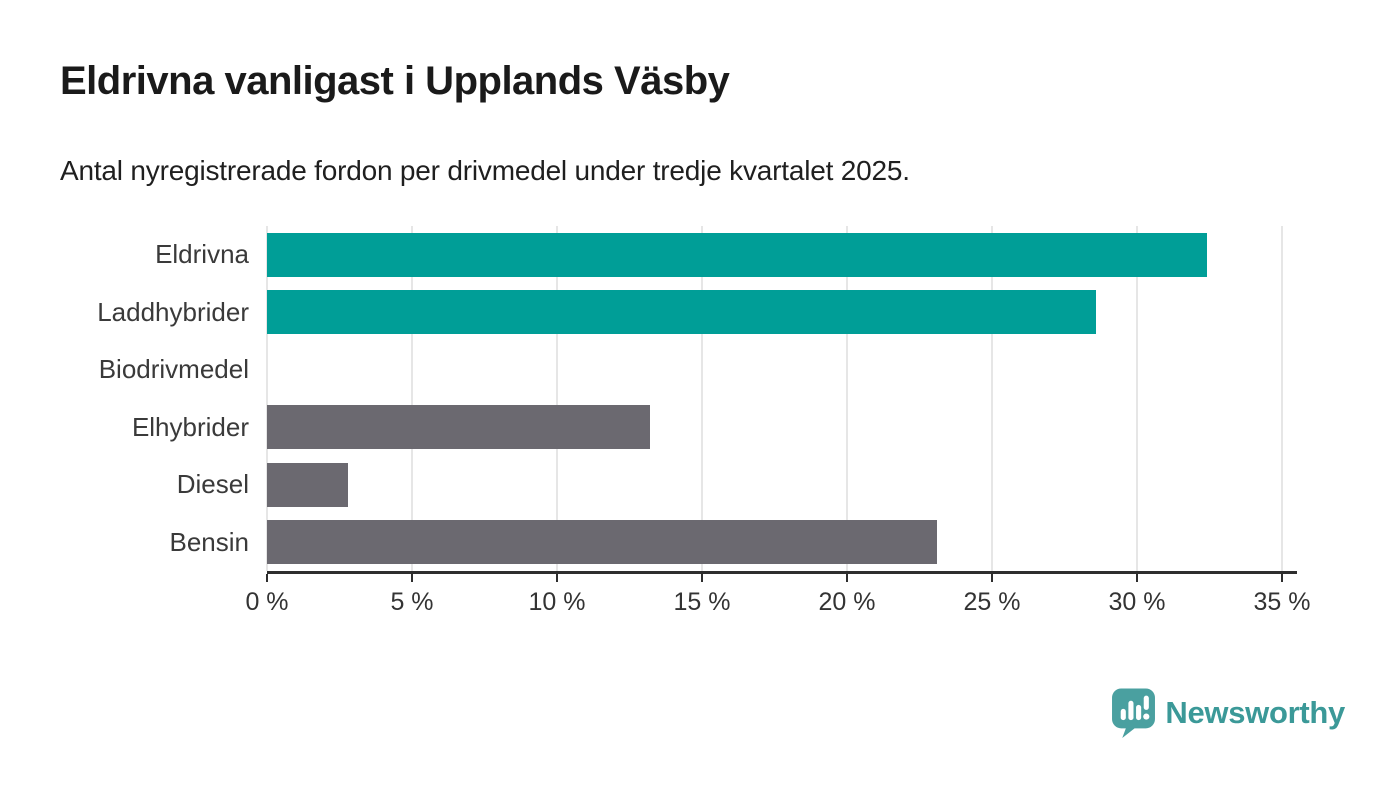 This screenshot has height=793, width=1400. I want to click on newsworthy-logo: Newsworthy, so click(1228, 713).